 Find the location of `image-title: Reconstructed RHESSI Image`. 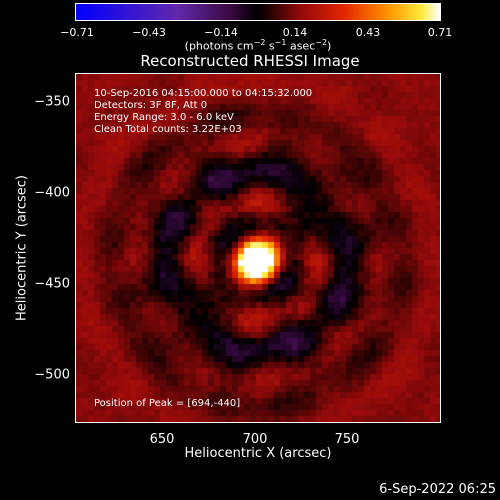

image-title: Reconstructed RHESSI Image is located at coordinates (250, 61).